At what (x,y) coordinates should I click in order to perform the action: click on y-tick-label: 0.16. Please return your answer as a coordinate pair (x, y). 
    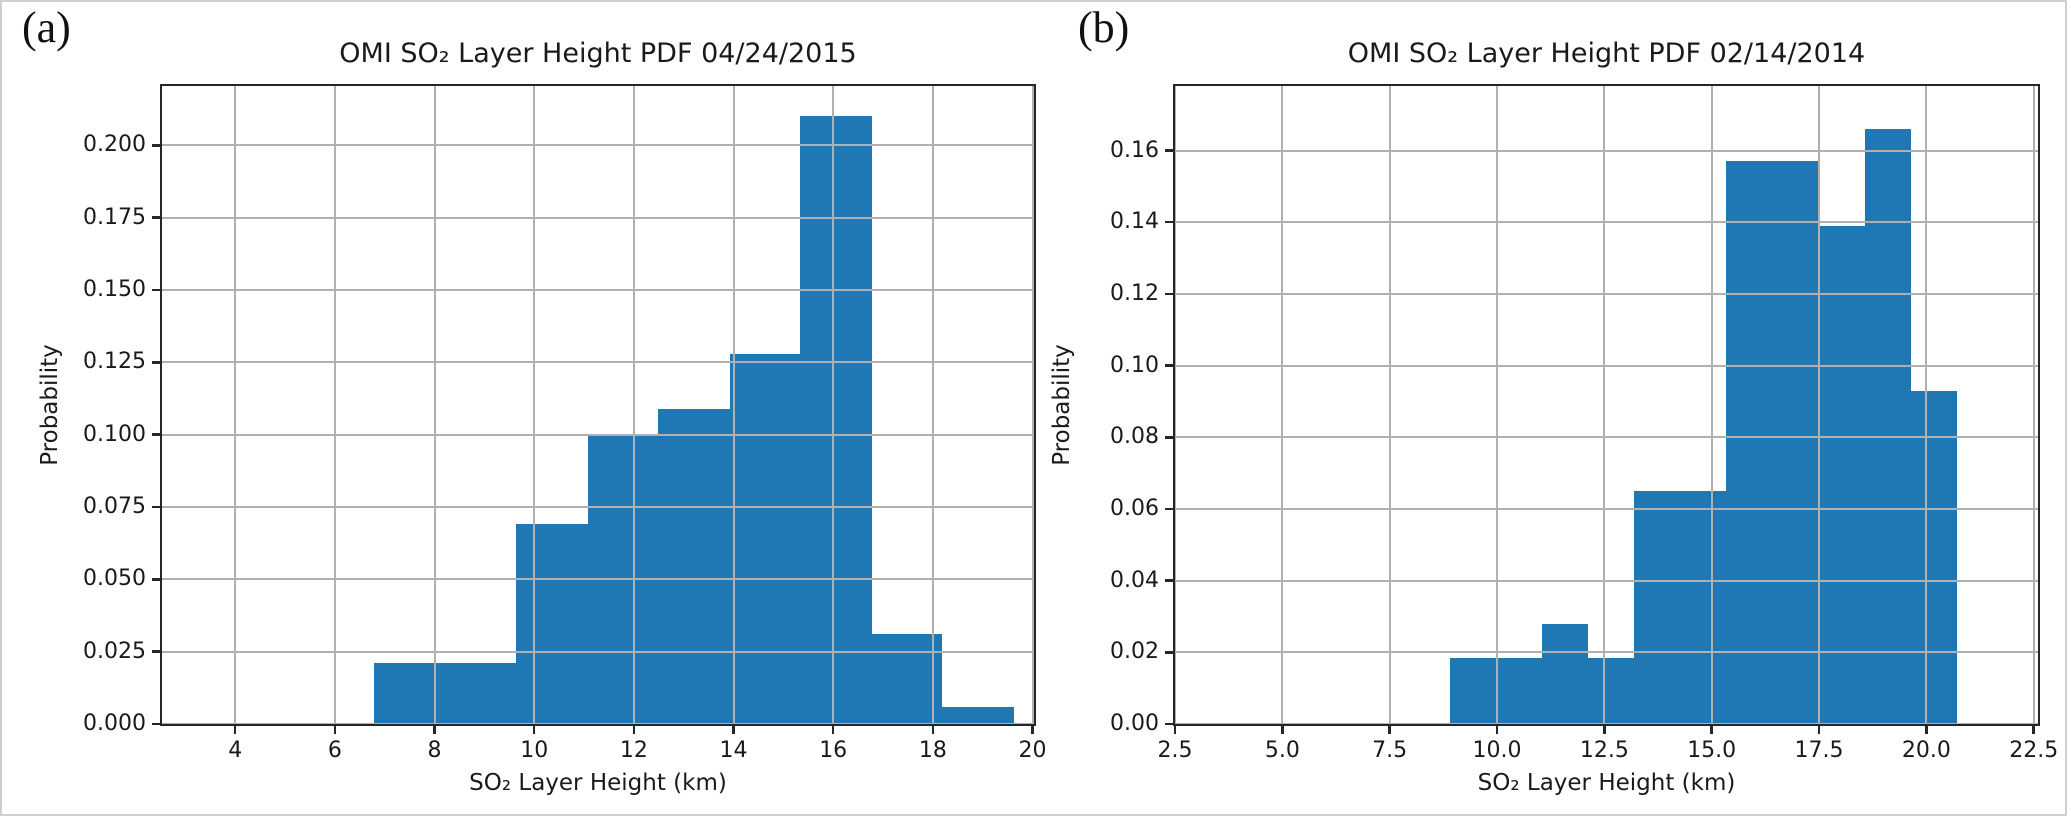
    Looking at the image, I should click on (1134, 150).